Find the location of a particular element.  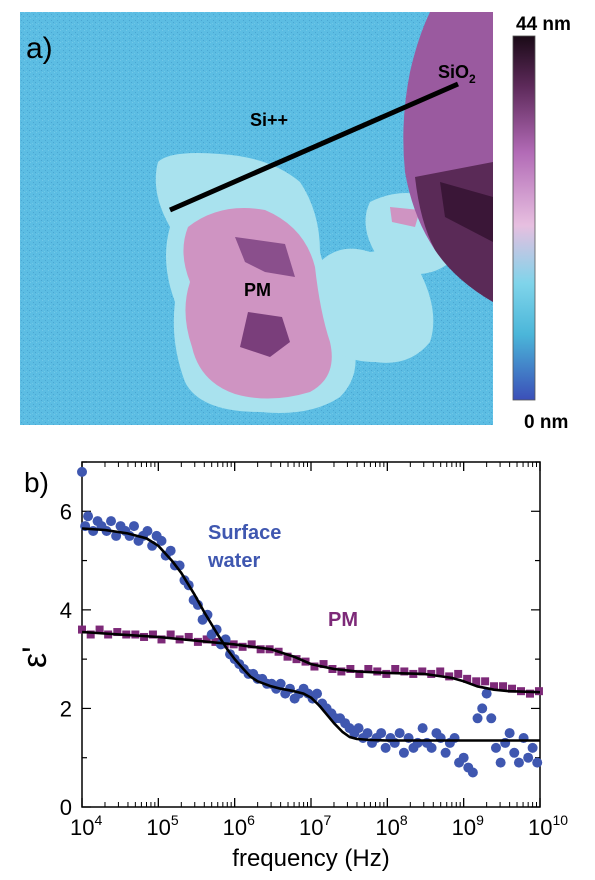

y-tick-label: 6 is located at coordinates (66, 511).